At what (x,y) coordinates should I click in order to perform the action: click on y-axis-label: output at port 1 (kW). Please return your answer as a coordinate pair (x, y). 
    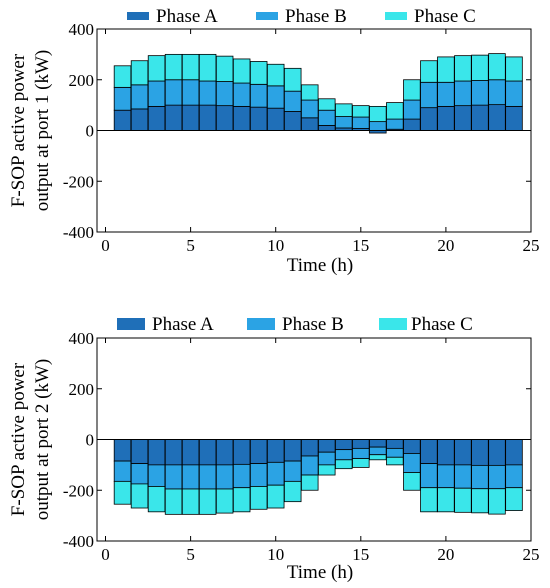
    Looking at the image, I should click on (42, 130).